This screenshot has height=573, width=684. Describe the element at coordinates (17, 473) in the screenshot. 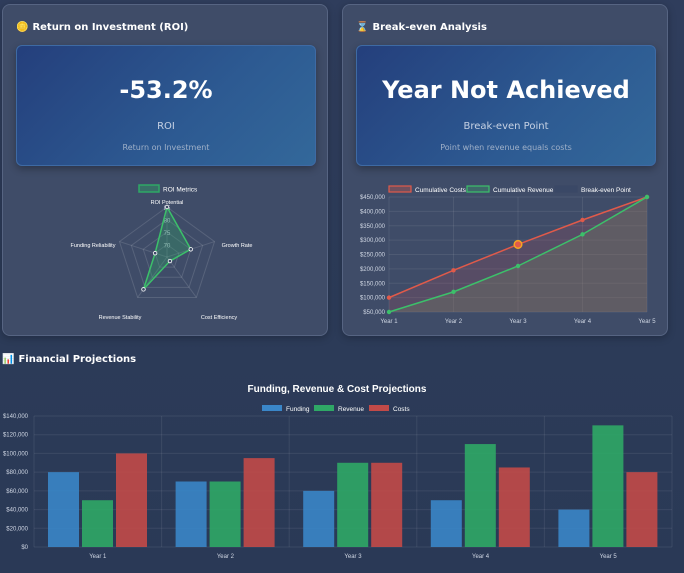

I see `y-tick-label: $80,000` at that location.